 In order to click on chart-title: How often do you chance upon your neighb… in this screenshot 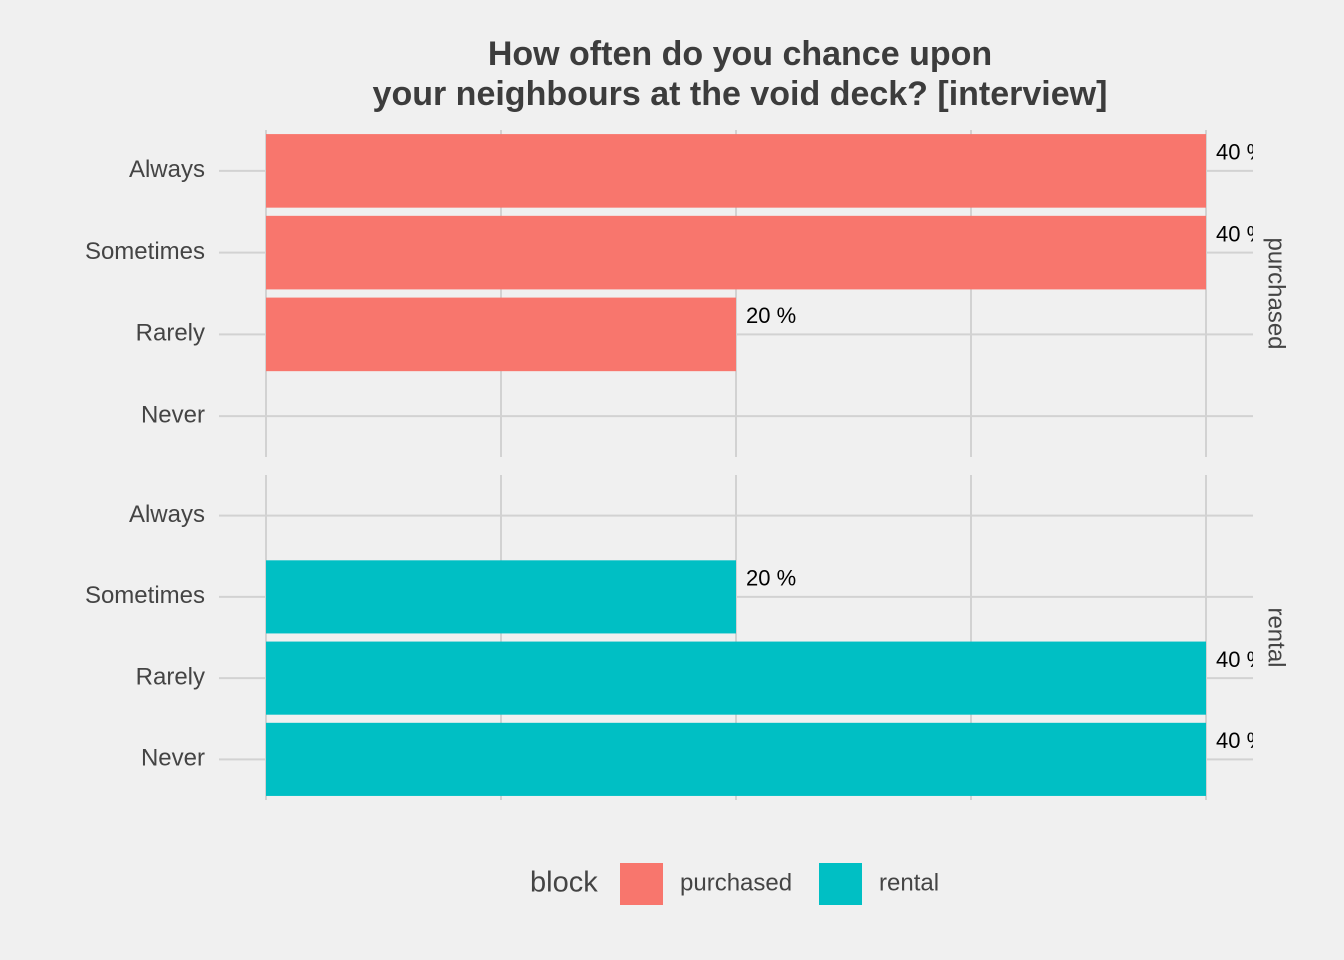, I will do `click(740, 74)`.